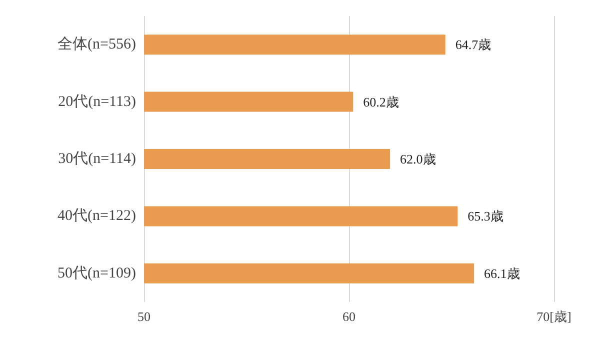 The image size is (600, 338). Describe the element at coordinates (473, 44) in the screenshot. I see `data-label: 64.7歳` at that location.